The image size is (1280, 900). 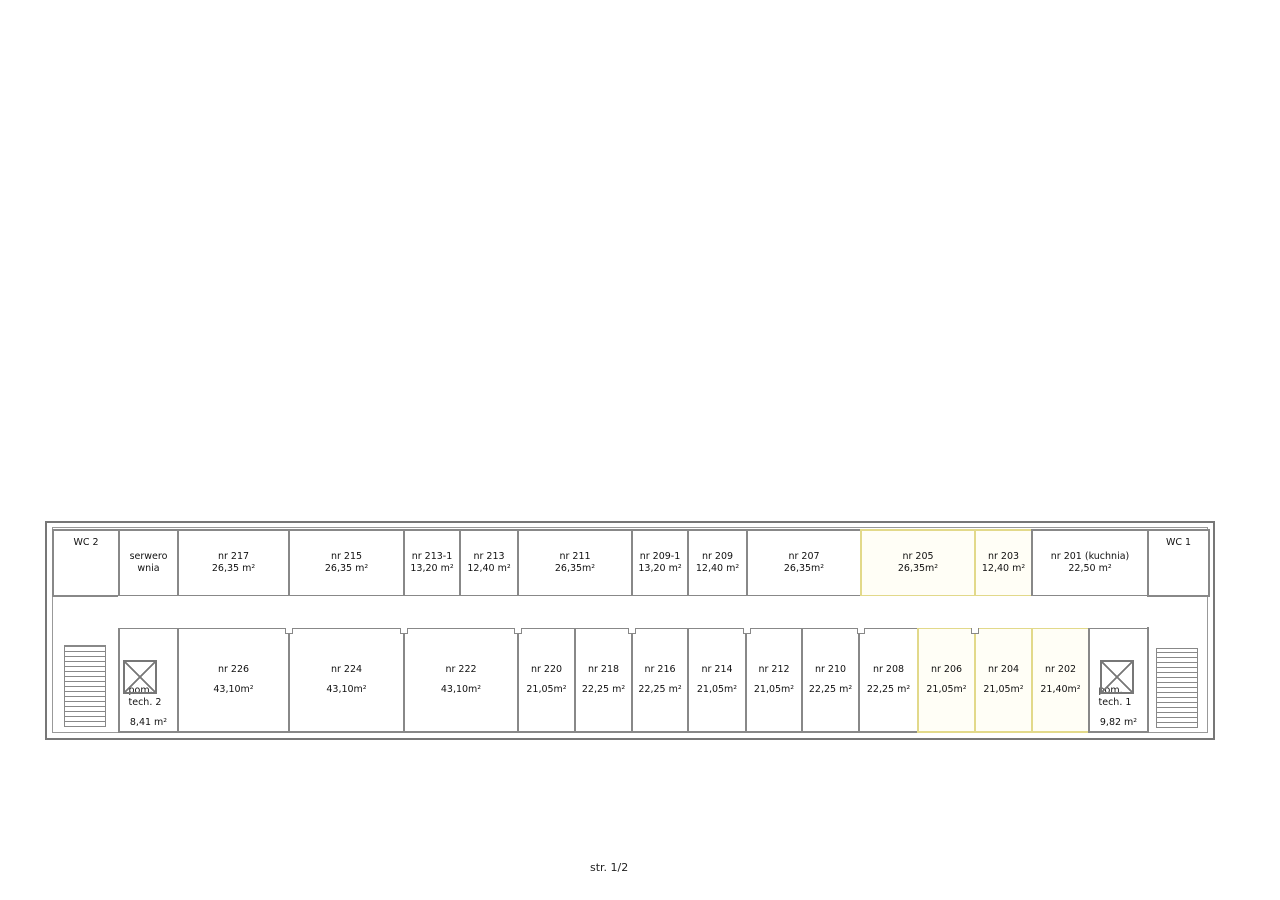 What do you see at coordinates (632, 612) in the screenshot?
I see `corridor` at bounding box center [632, 612].